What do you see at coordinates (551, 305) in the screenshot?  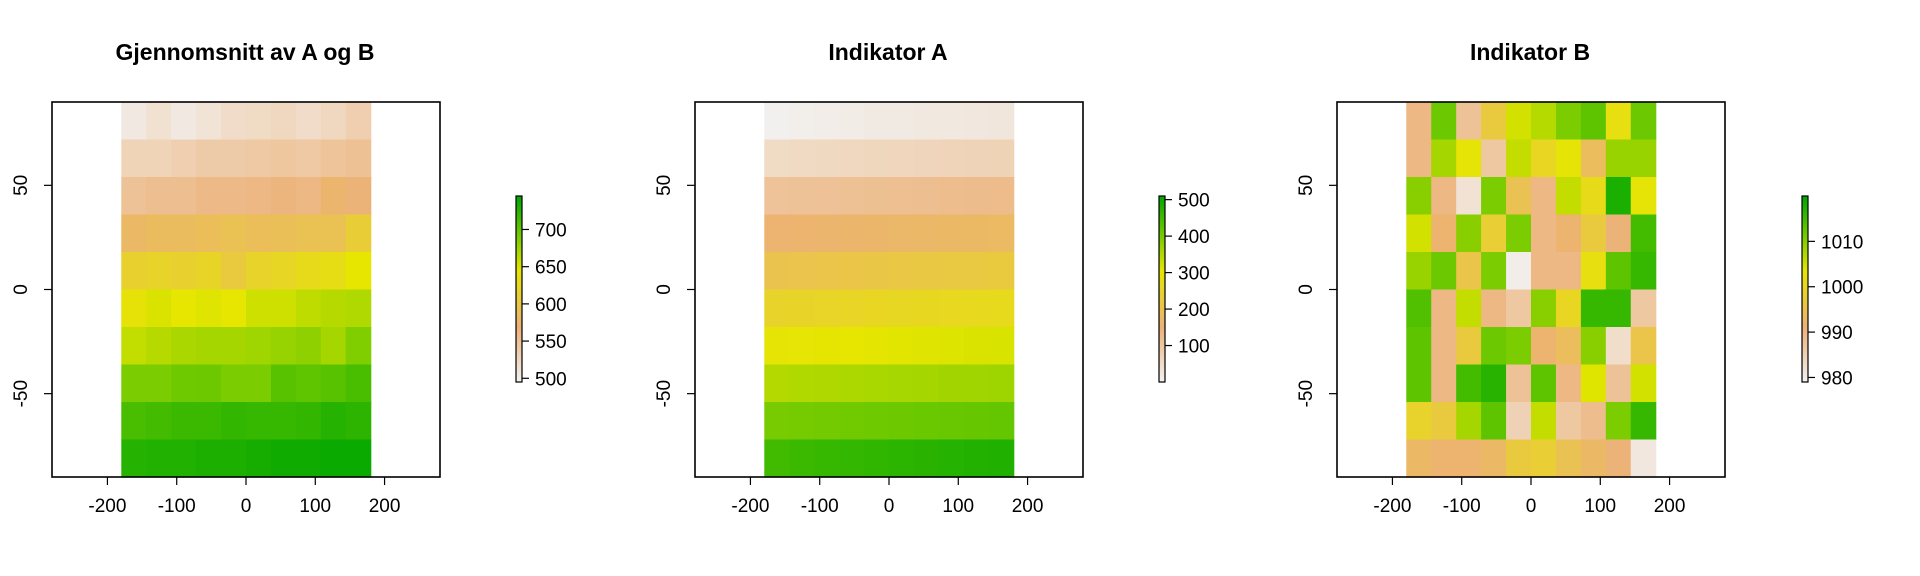 I see `colorbar-tick-label: 600` at bounding box center [551, 305].